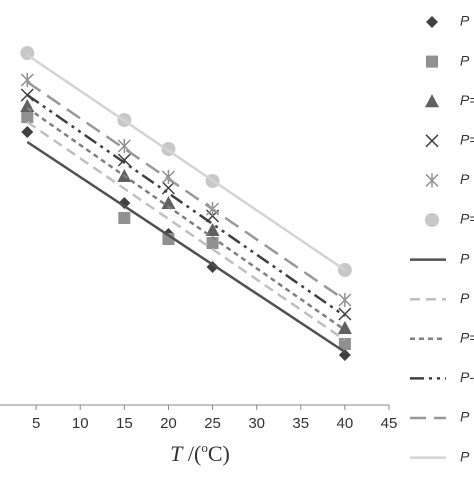 This screenshot has height=479, width=474. Describe the element at coordinates (204, 447) in the screenshot. I see `x-label-sup: o` at that location.